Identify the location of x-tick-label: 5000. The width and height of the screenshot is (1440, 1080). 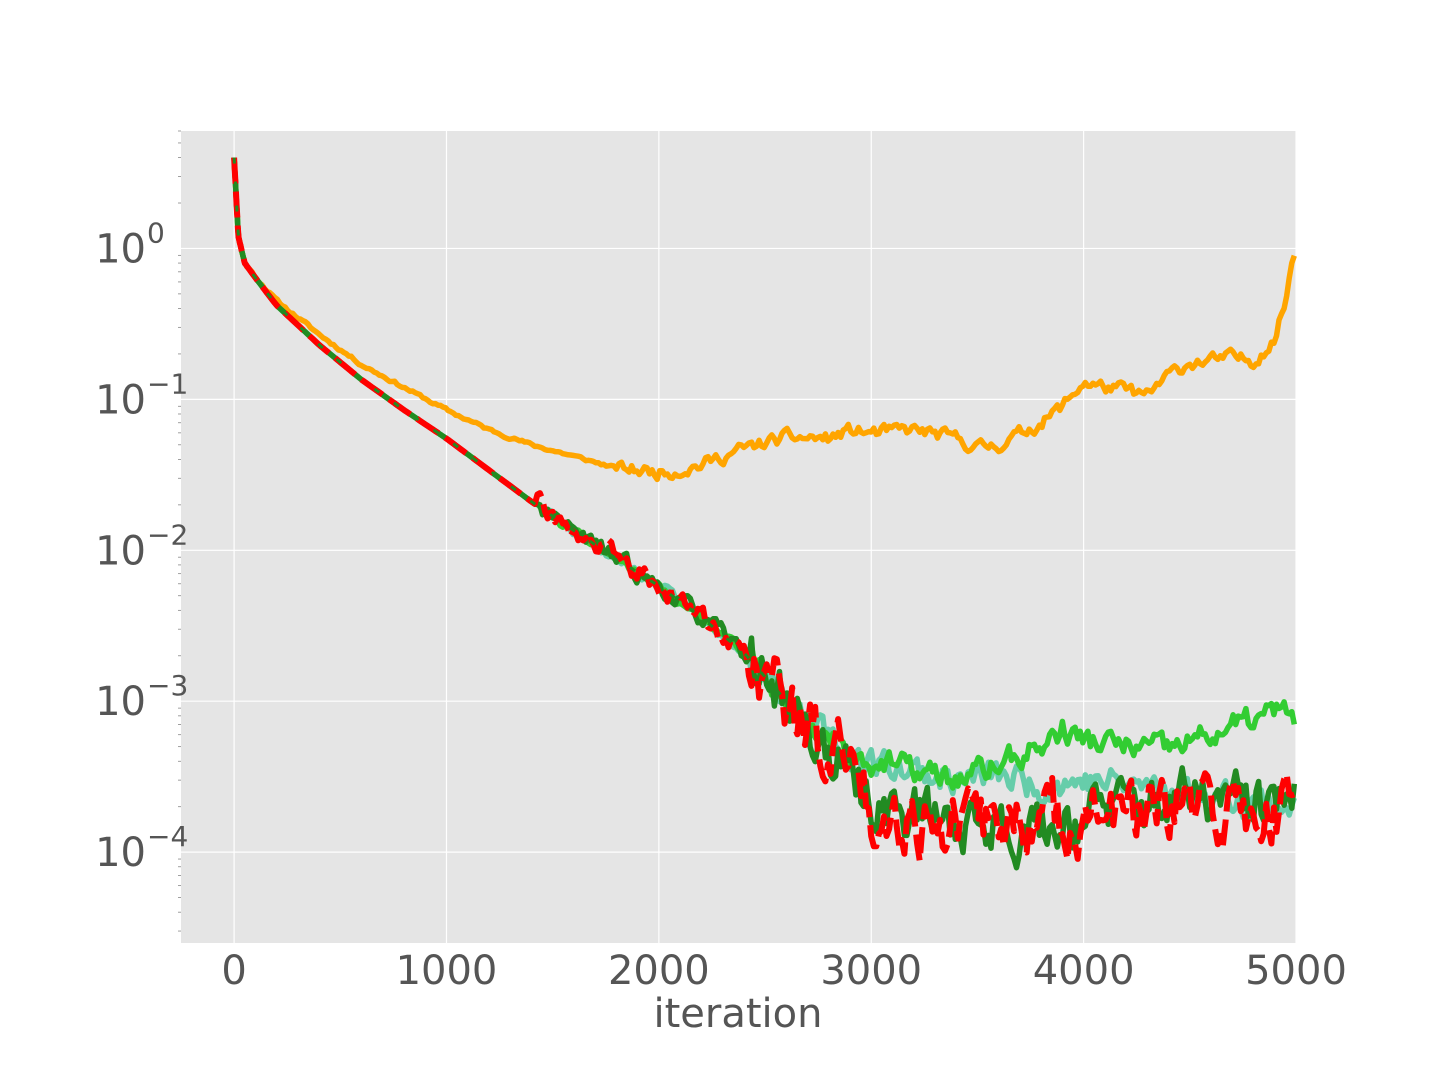
(1296, 971).